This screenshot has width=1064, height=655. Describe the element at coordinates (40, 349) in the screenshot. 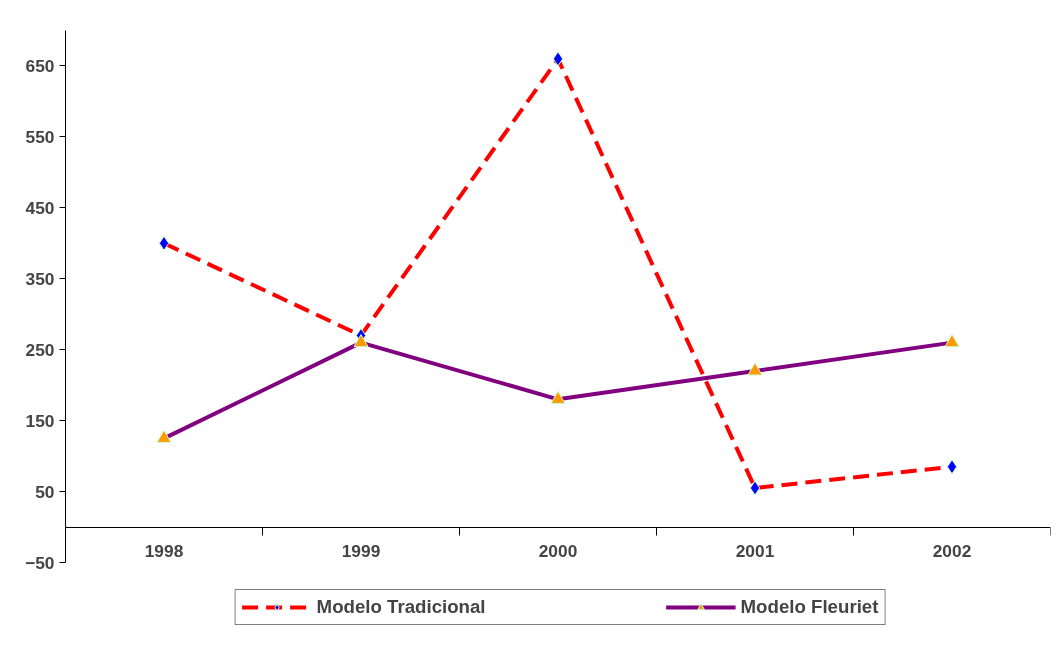

I see `y-tick-label: 250` at that location.